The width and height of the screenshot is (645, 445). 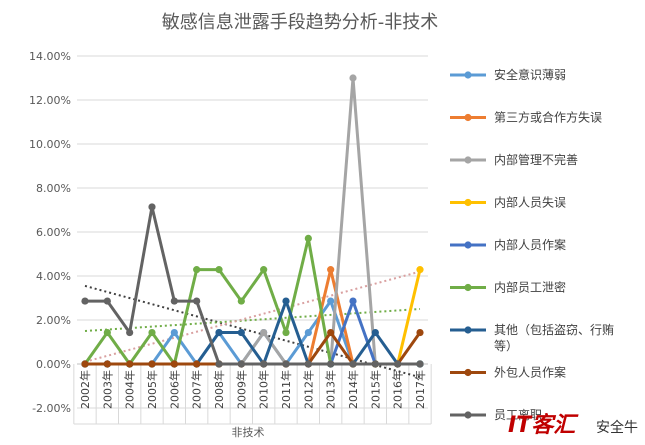 What do you see at coordinates (308, 389) in the screenshot?
I see `x-tick-label: 2012年` at bounding box center [308, 389].